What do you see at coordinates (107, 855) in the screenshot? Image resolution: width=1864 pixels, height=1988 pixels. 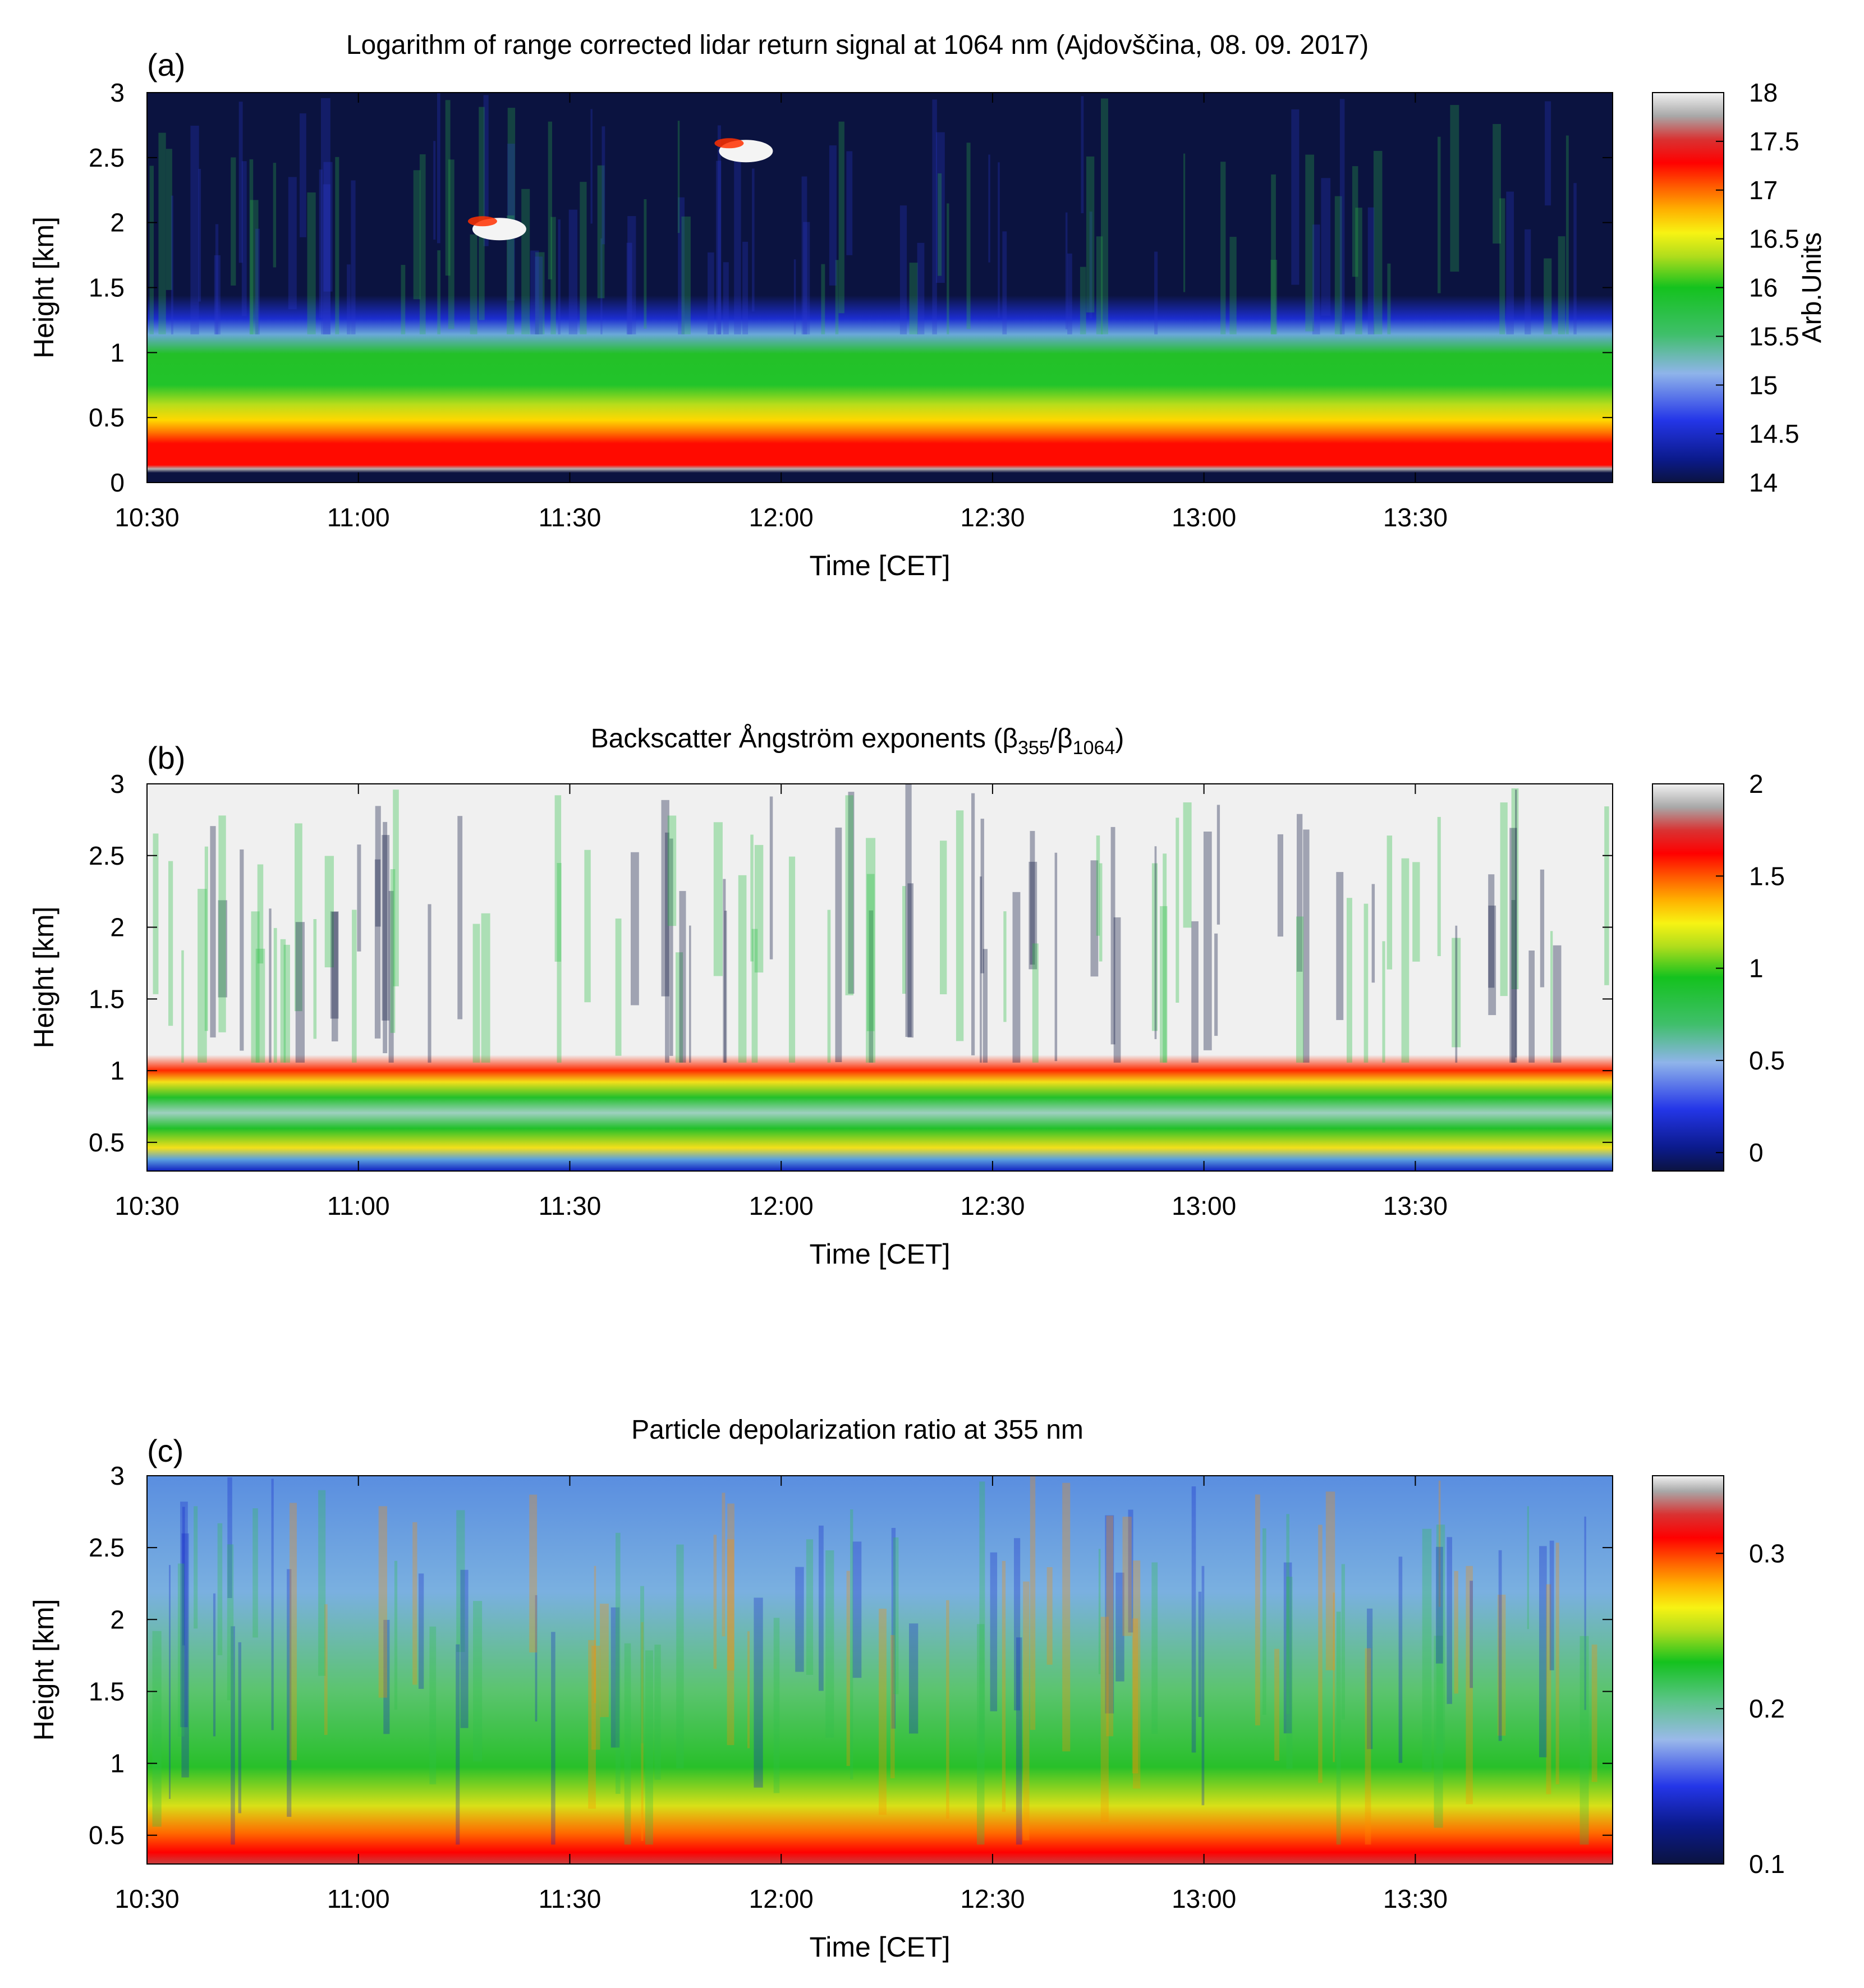 I see `y-tick-label: 2.5` at bounding box center [107, 855].